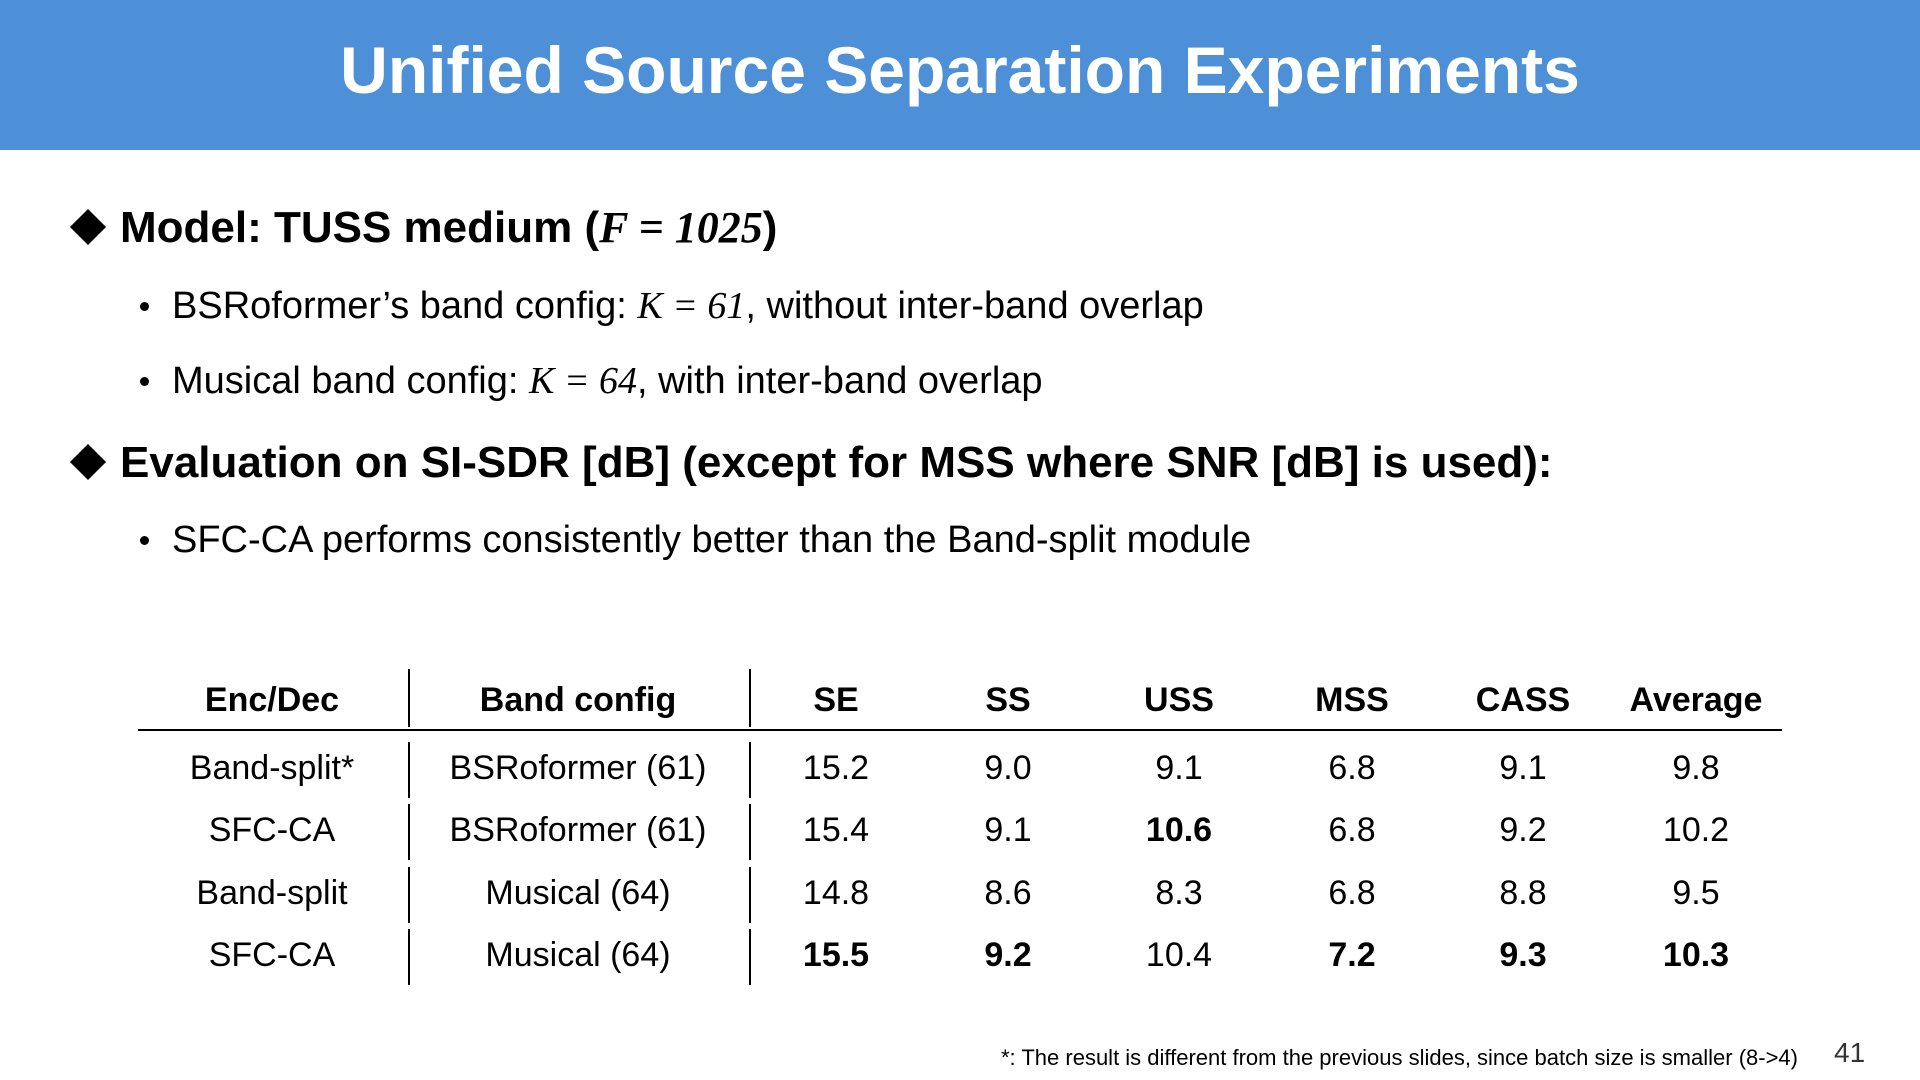 The height and width of the screenshot is (1080, 1920). Describe the element at coordinates (350, 381) in the screenshot. I see `text: Musical band config:` at that location.